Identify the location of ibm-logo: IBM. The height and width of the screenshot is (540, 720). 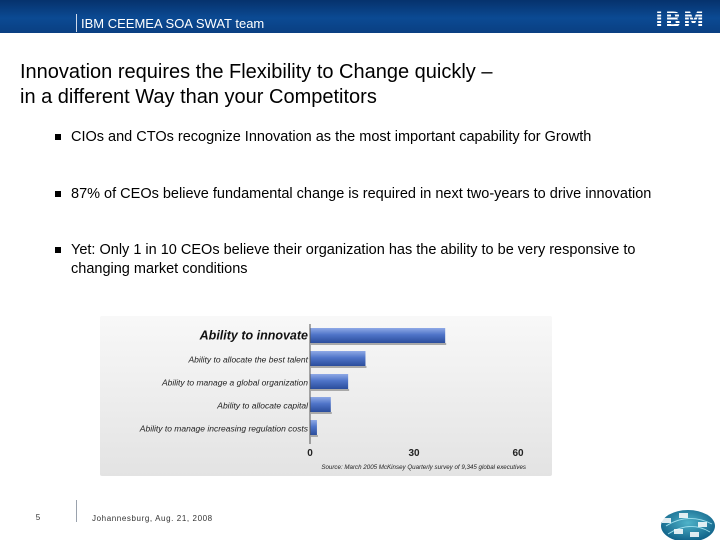
(680, 20).